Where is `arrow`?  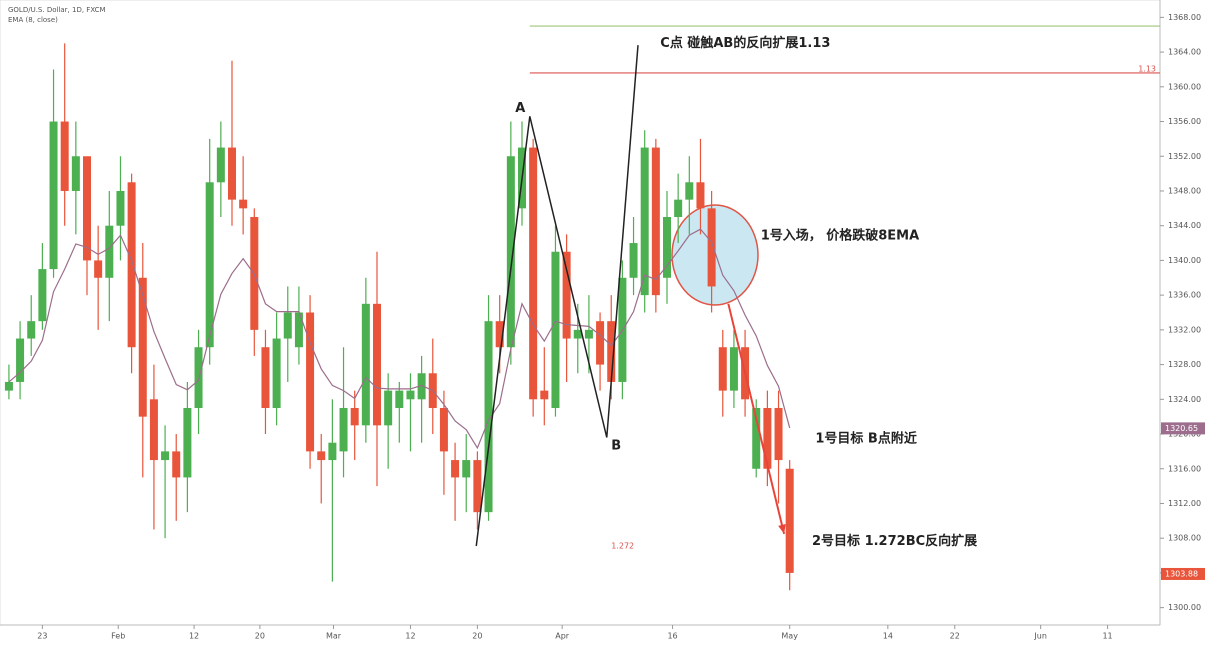 arrow is located at coordinates (756, 419).